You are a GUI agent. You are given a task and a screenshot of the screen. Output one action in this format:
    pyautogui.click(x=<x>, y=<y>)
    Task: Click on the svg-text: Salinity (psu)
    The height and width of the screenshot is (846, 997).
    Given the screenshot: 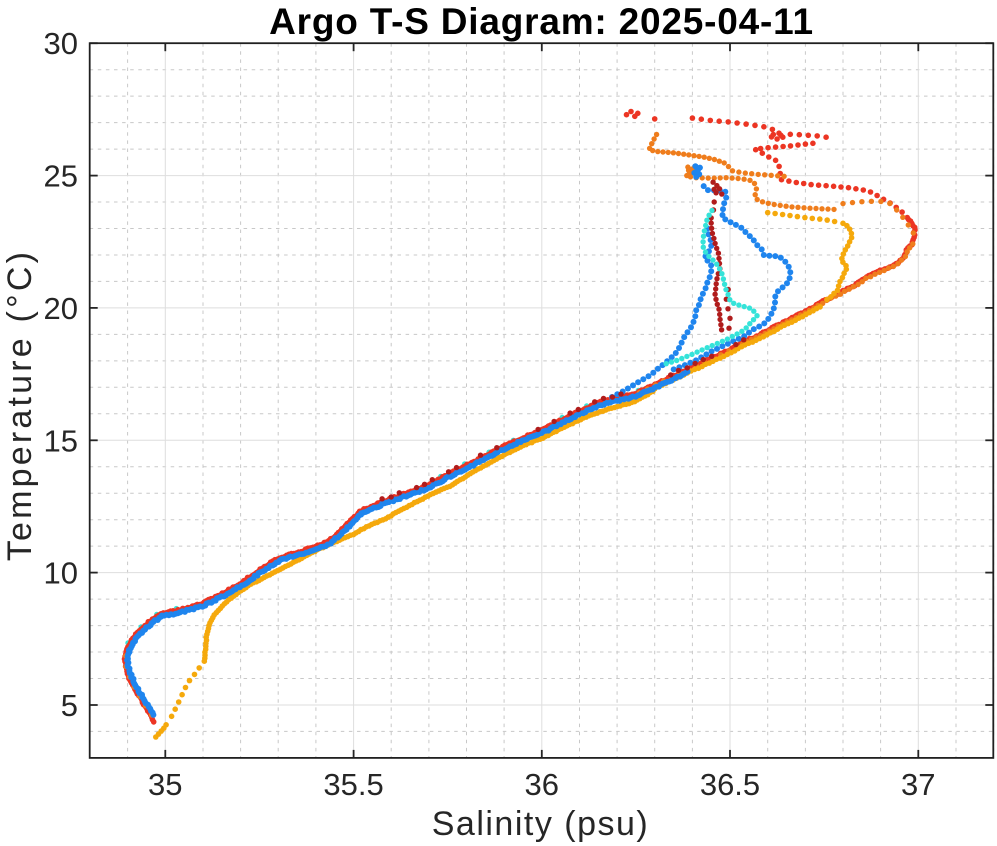 What is the action you would take?
    pyautogui.click(x=541, y=824)
    